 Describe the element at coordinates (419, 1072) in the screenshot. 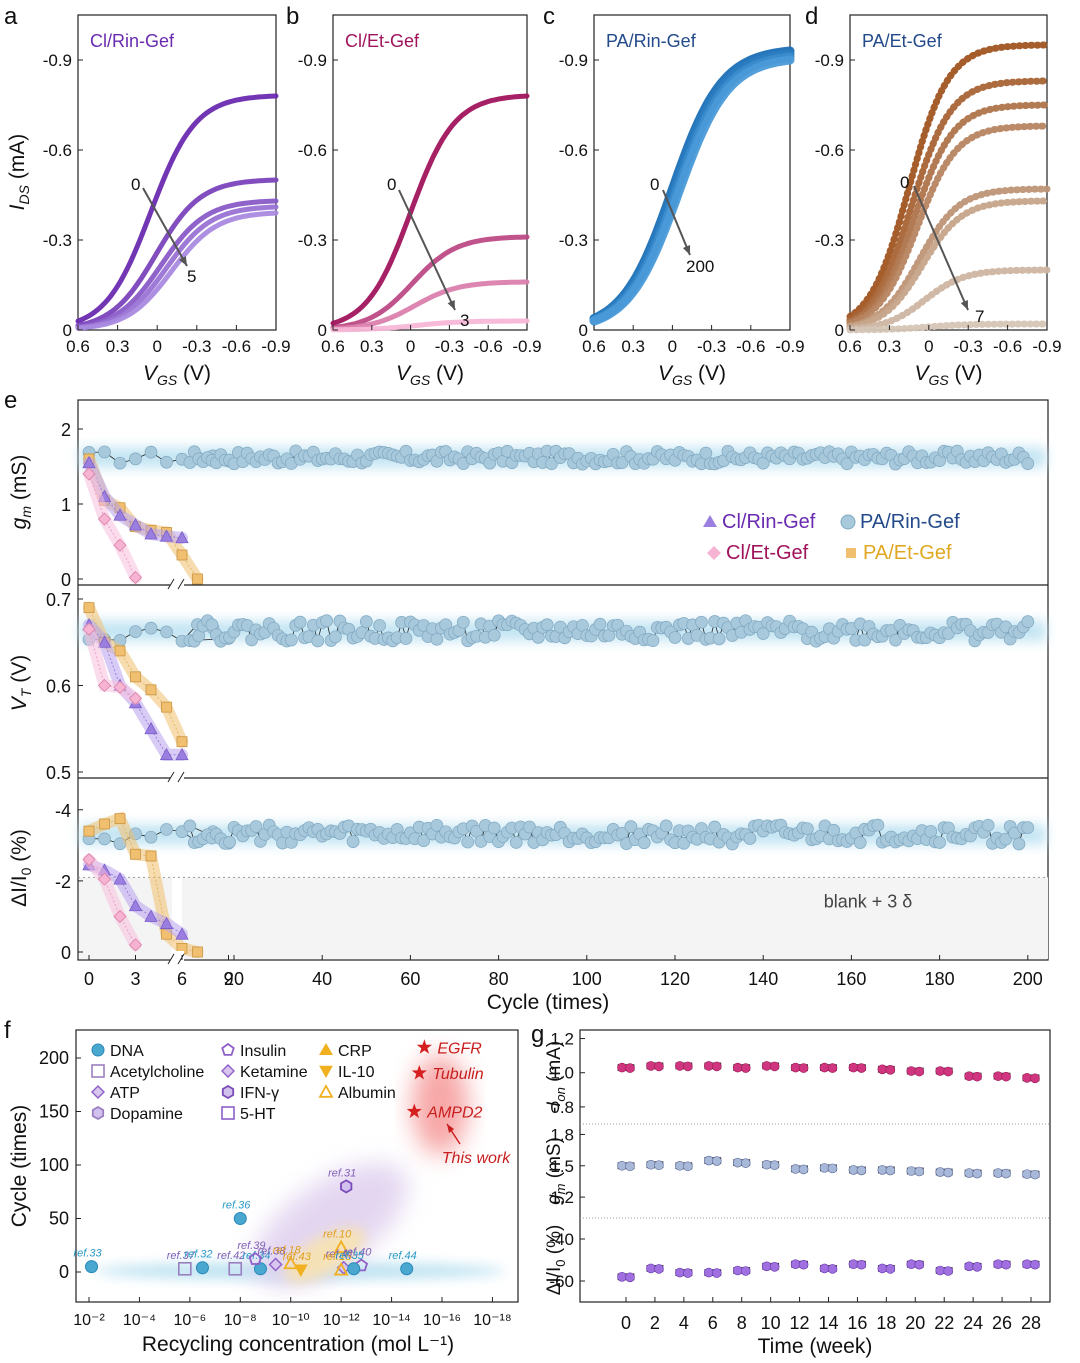

I see `star-point` at that location.